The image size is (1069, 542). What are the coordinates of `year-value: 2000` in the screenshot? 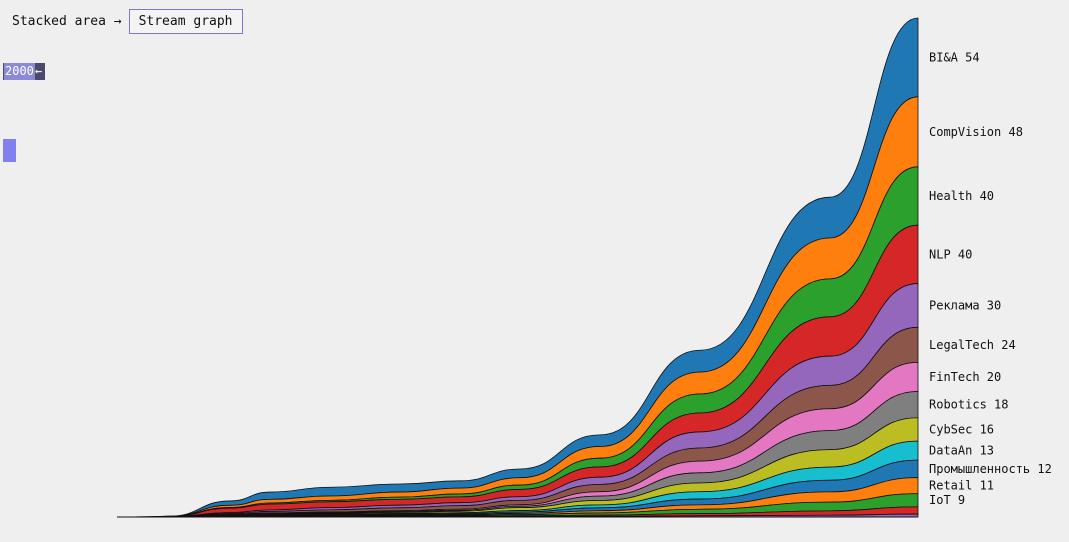 It's located at (19, 71).